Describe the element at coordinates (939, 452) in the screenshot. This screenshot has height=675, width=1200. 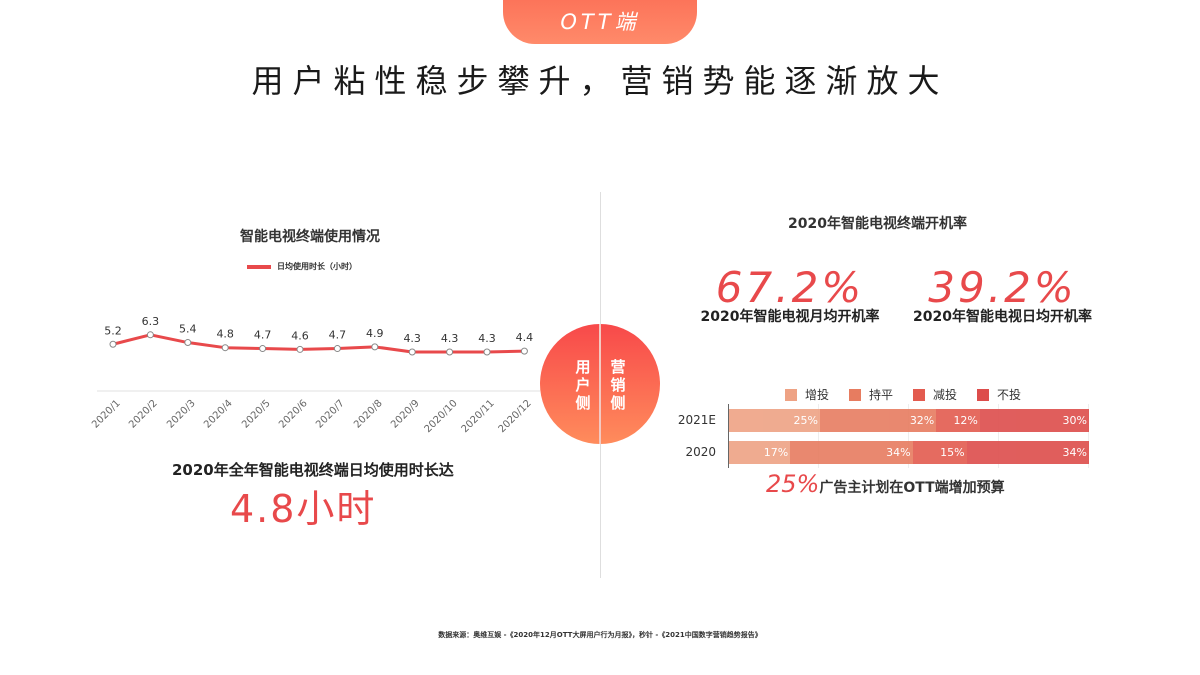
I see `bar-segment: 15%` at that location.